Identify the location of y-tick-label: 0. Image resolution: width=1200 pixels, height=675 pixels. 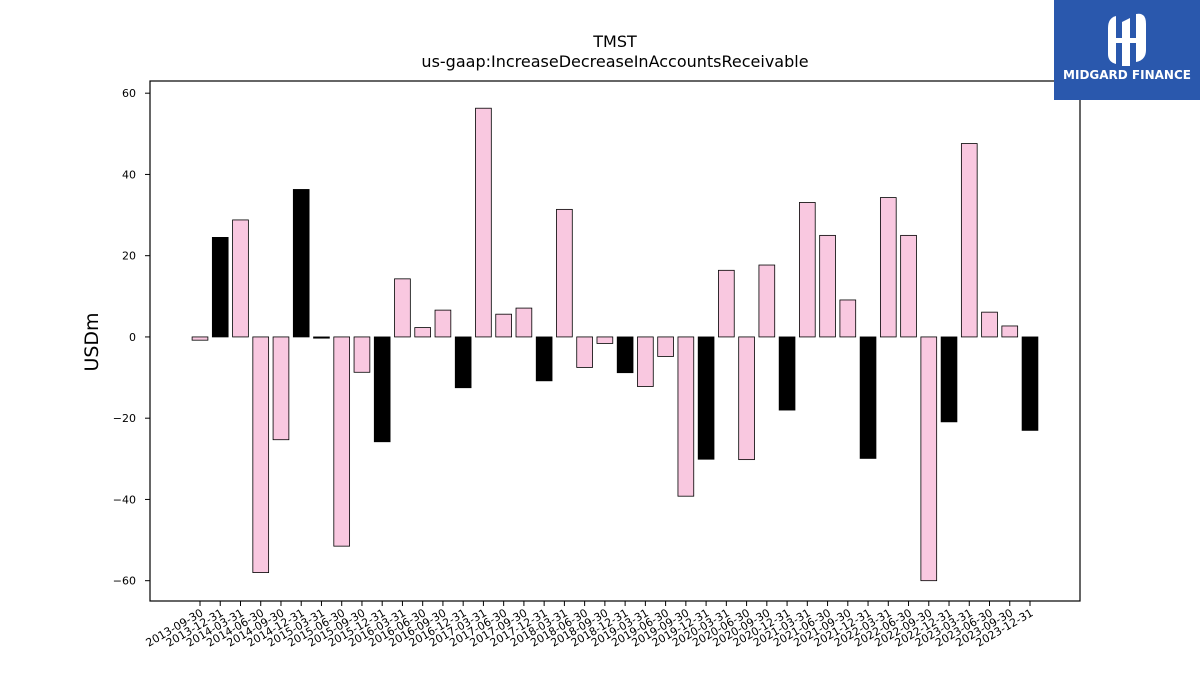
(132, 337).